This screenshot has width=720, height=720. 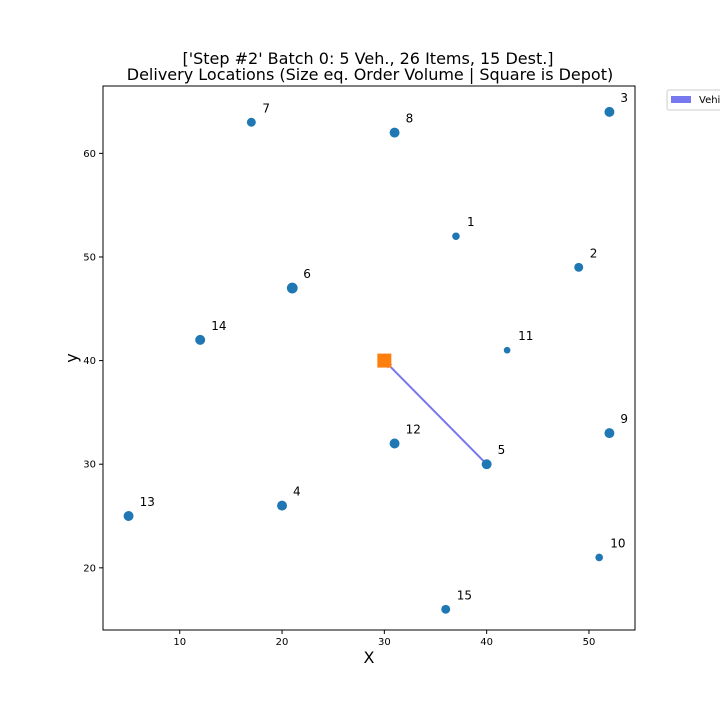 I want to click on depot-marker, so click(x=384, y=360).